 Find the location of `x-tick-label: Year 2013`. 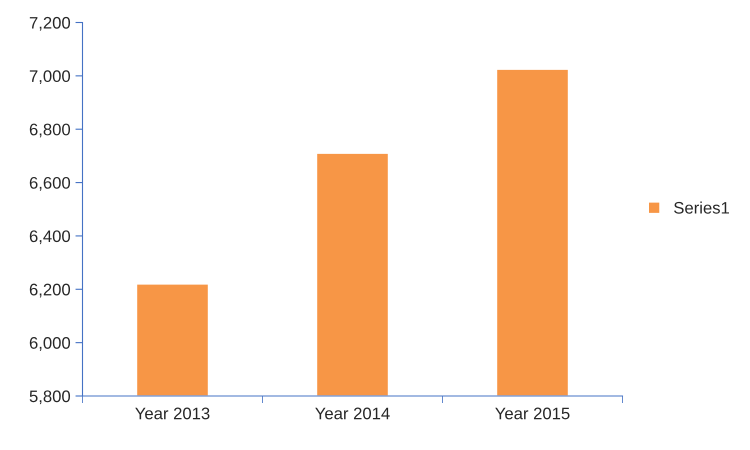

x-tick-label: Year 2013 is located at coordinates (172, 414).